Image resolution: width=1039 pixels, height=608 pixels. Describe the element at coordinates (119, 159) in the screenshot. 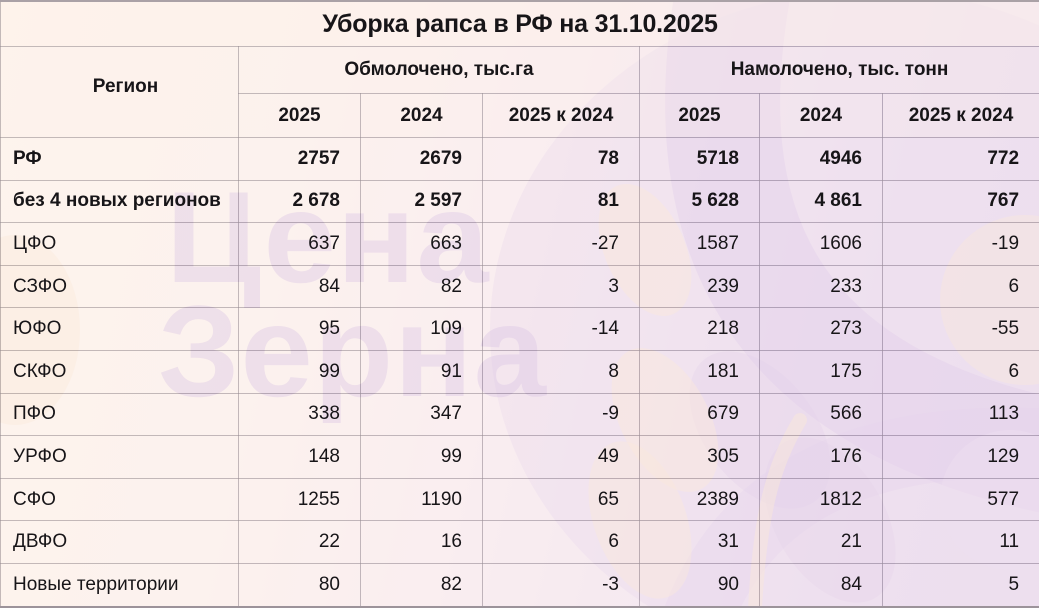

I see `region-cell: РФ` at that location.